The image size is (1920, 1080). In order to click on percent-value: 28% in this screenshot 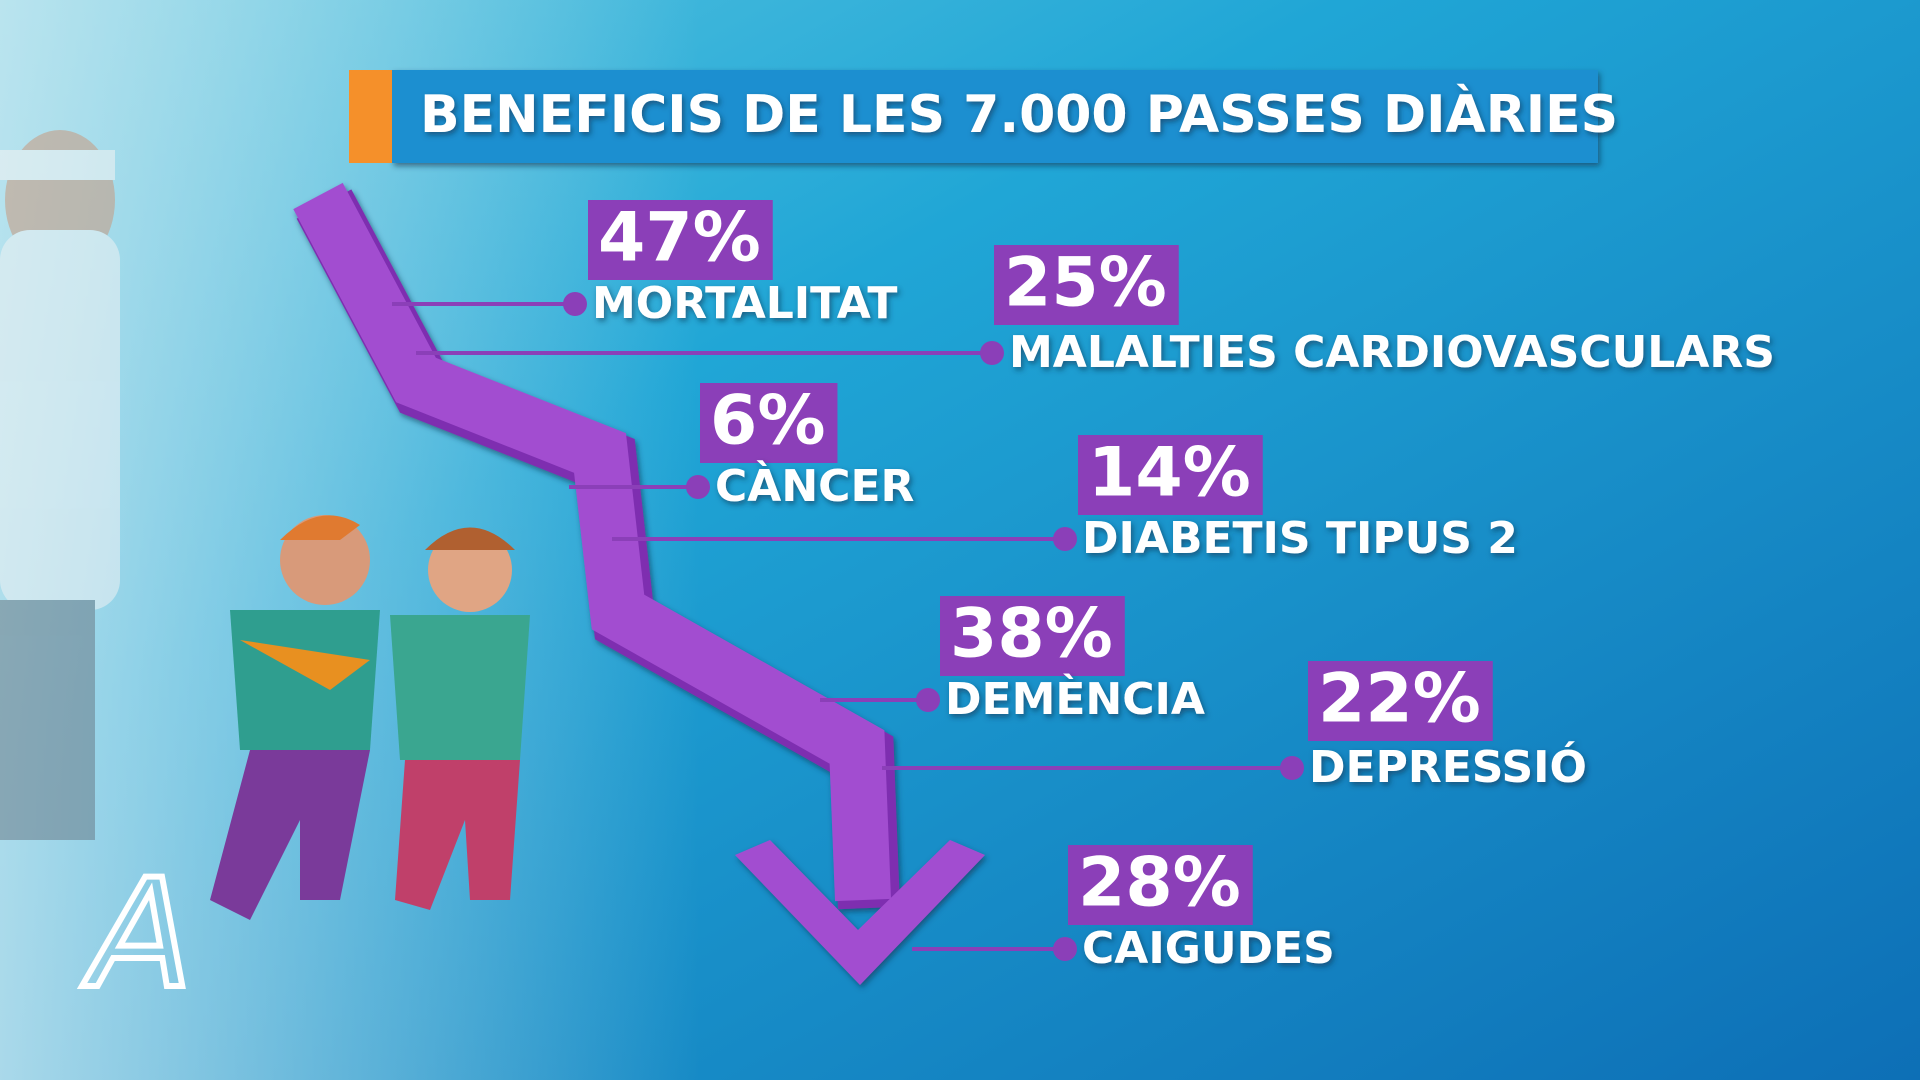, I will do `click(1159, 883)`.